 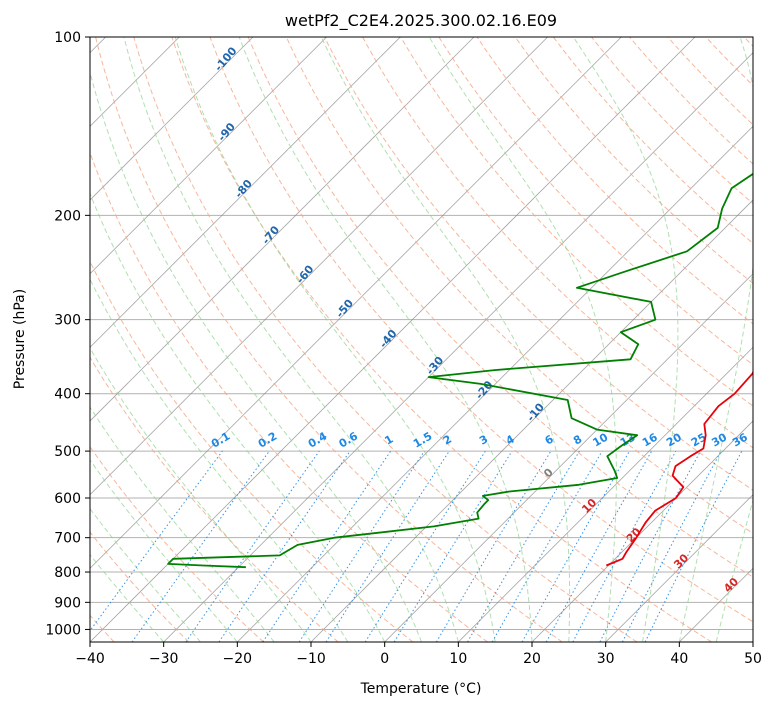 What do you see at coordinates (238, 659) in the screenshot?
I see `x-tick-label: −20` at bounding box center [238, 659].